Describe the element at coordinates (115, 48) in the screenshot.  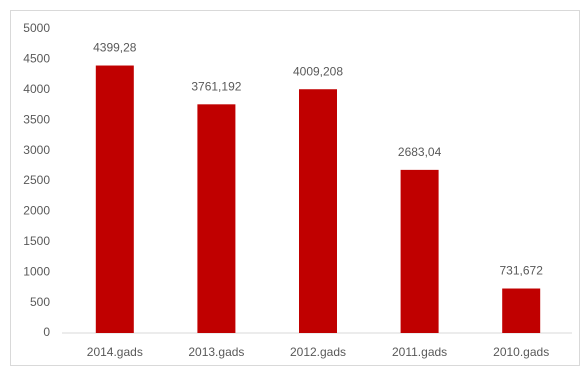
I see `value-label: 4399,28` at that location.